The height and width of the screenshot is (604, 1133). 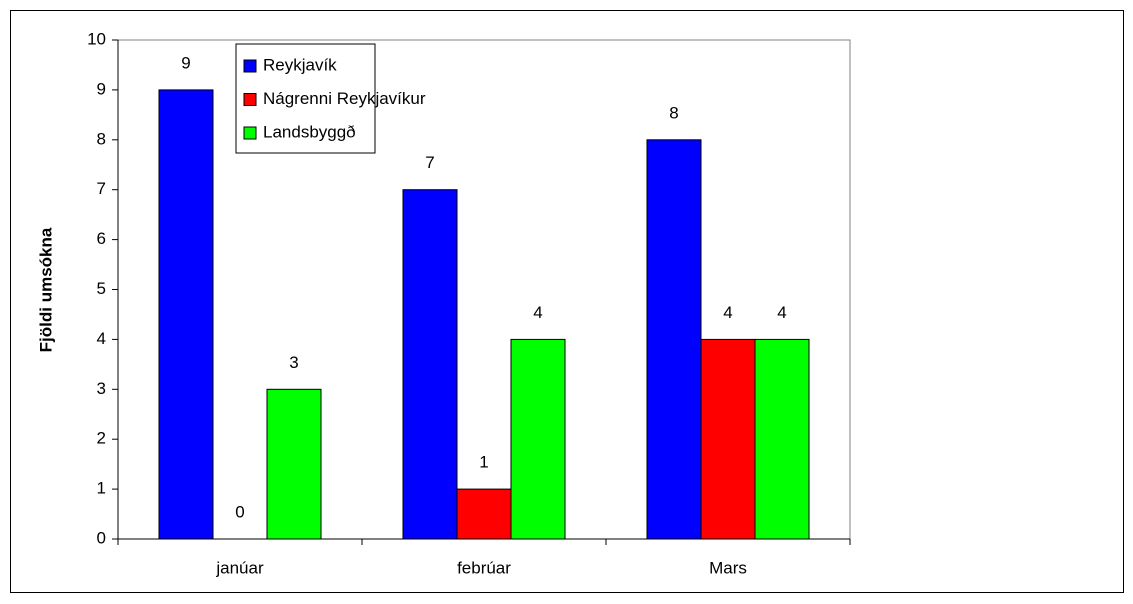 What do you see at coordinates (45, 289) in the screenshot?
I see `y-axis-label: Fjöldi umsókna` at bounding box center [45, 289].